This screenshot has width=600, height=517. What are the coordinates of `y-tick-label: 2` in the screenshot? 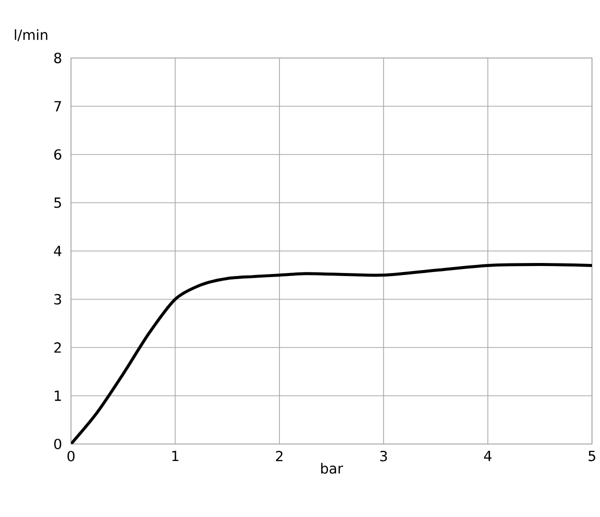 It's located at (57, 347).